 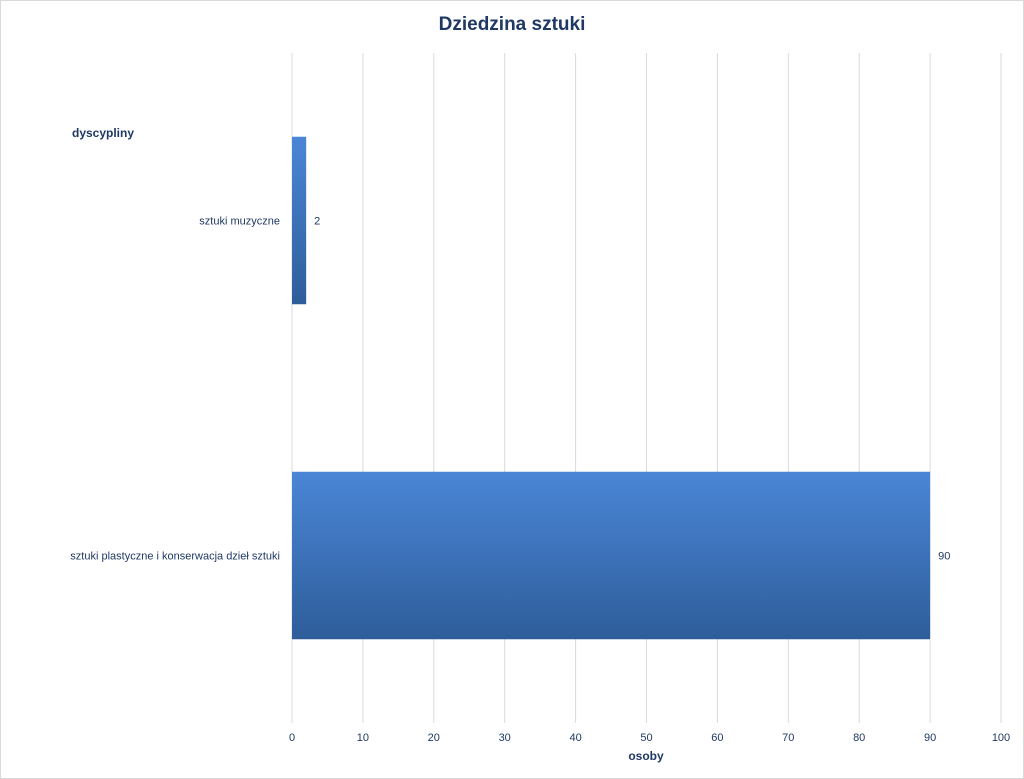 What do you see at coordinates (505, 738) in the screenshot?
I see `x-tick-label: 30` at bounding box center [505, 738].